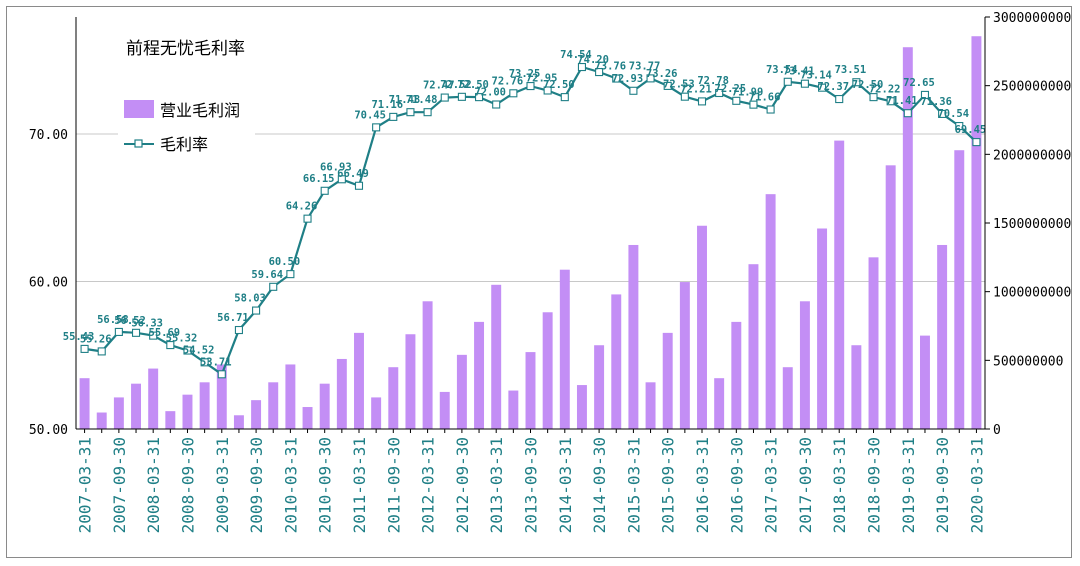 The width and height of the screenshot is (1080, 566). What do you see at coordinates (736, 485) in the screenshot?
I see `x-tick-label: 2016-09-30` at bounding box center [736, 485].